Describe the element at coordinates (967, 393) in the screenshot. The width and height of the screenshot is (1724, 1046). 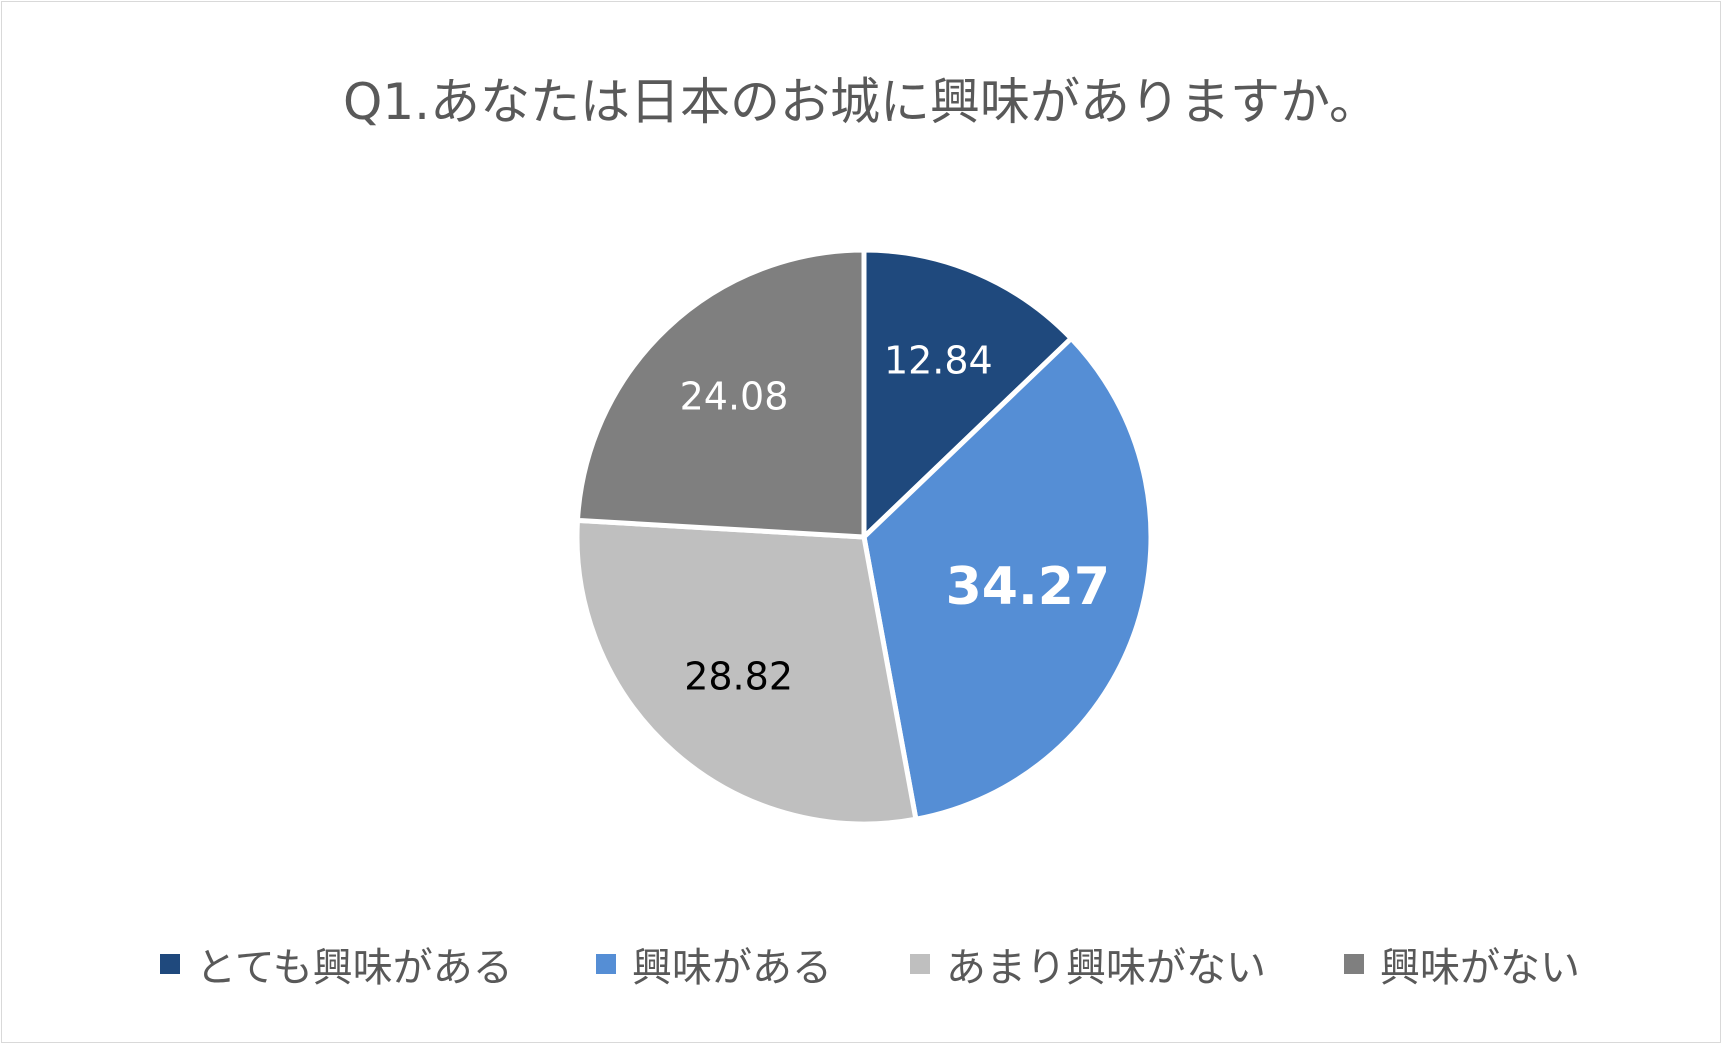
I see `pie-slice-very-interested` at that location.